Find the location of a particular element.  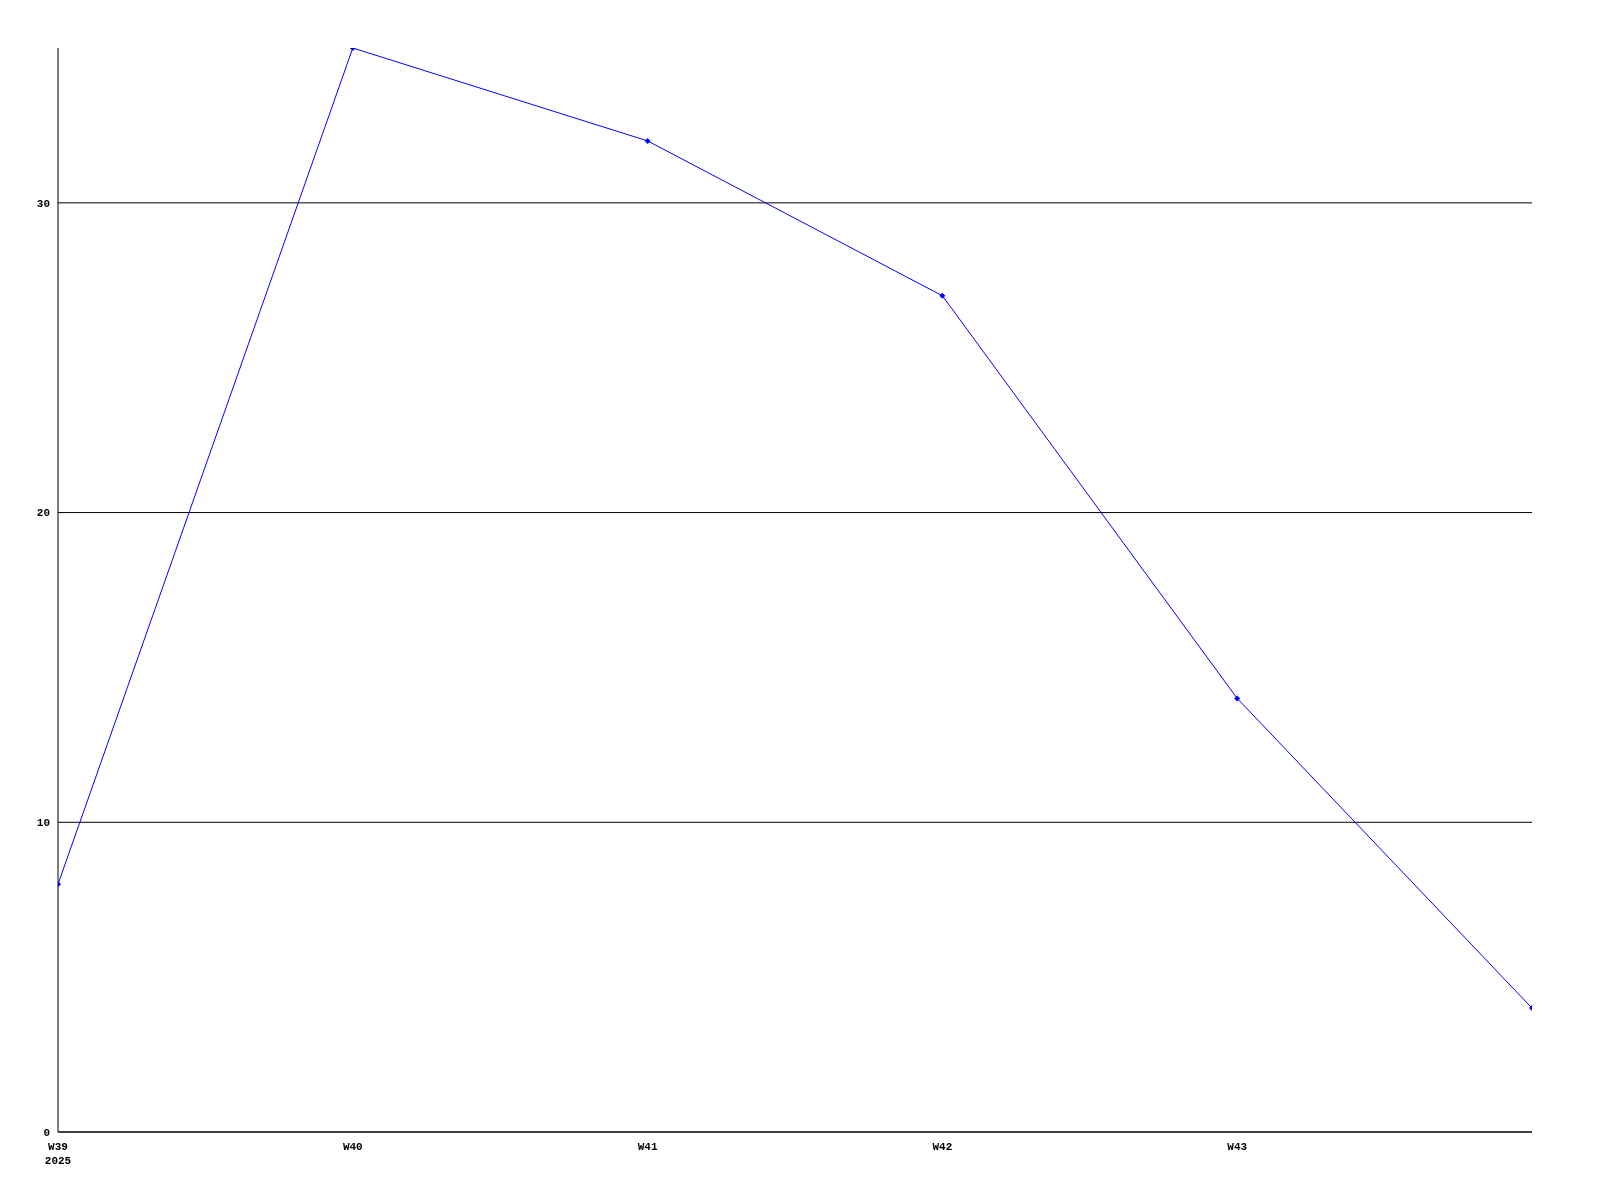

x-tick-label: W40 is located at coordinates (352, 1147).